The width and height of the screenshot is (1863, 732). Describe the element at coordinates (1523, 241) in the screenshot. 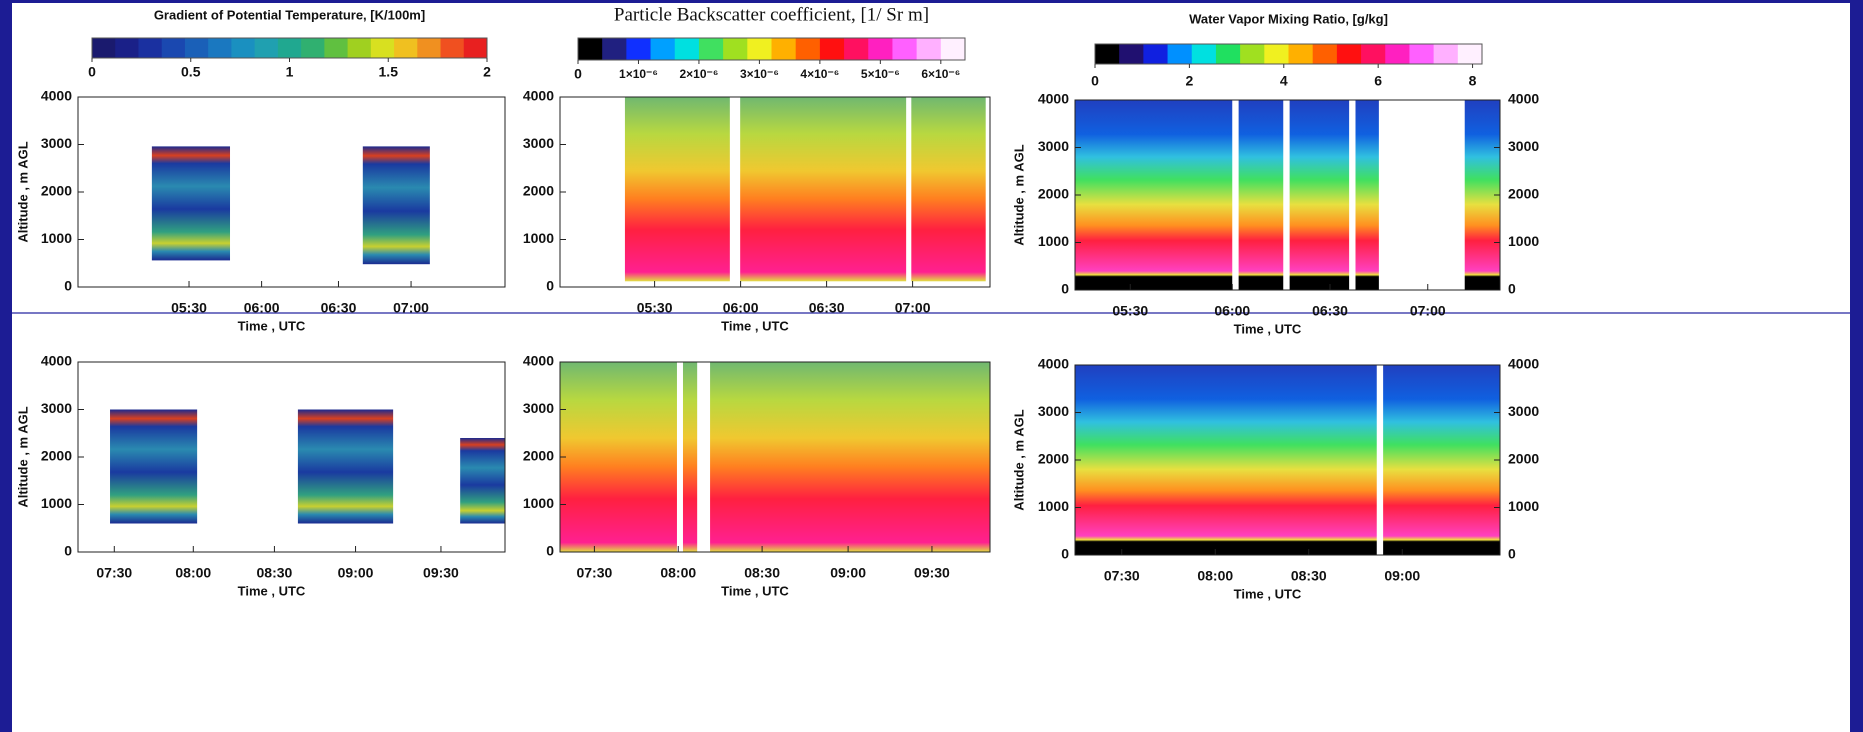

I see `y2-tick-label: 1000` at that location.